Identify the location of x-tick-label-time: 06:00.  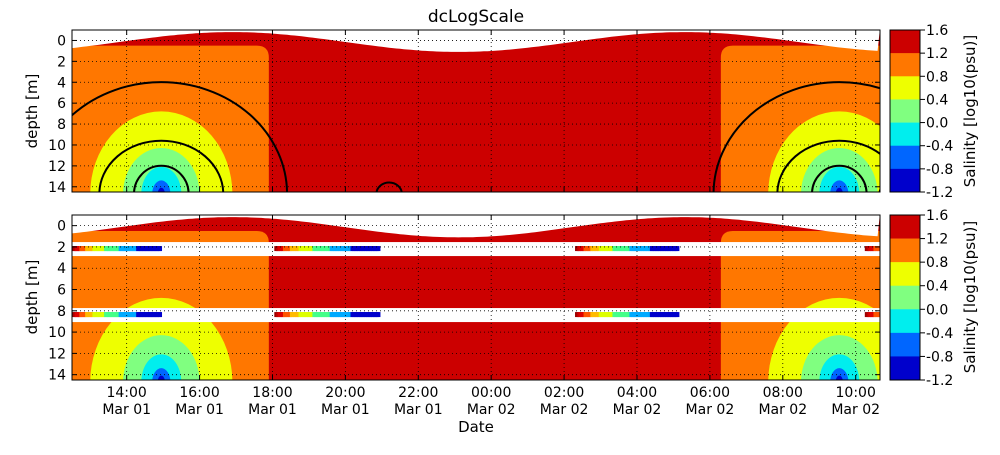
(710, 393).